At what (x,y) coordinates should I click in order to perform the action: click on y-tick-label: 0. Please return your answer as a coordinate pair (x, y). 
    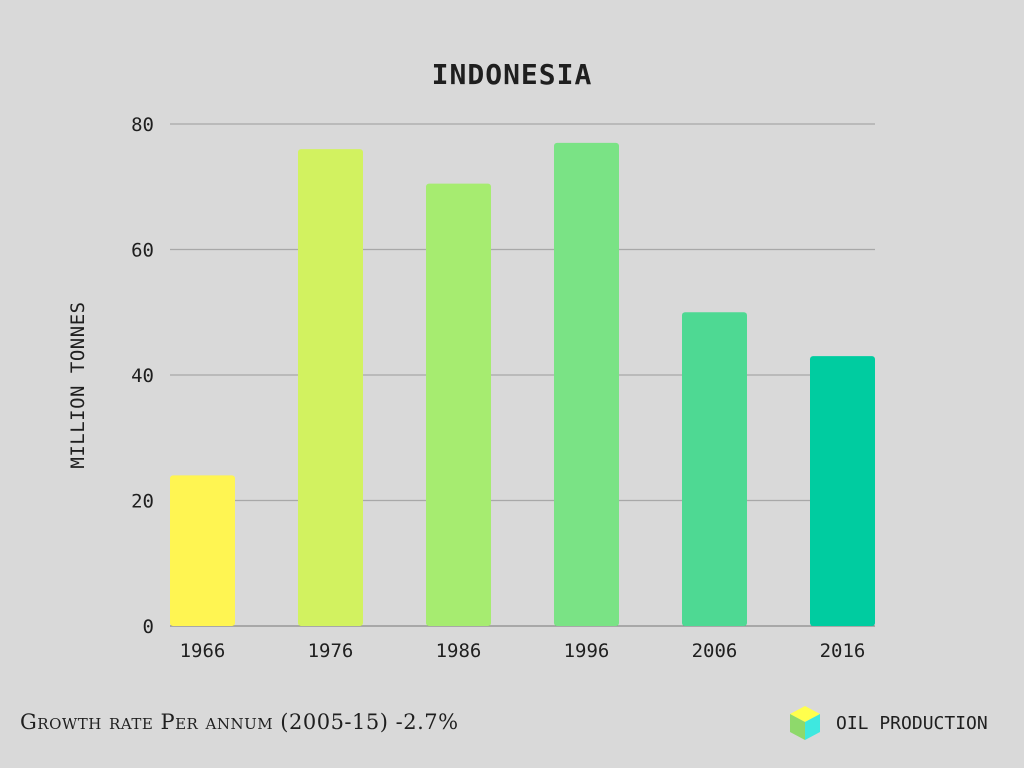
    Looking at the image, I should click on (148, 627).